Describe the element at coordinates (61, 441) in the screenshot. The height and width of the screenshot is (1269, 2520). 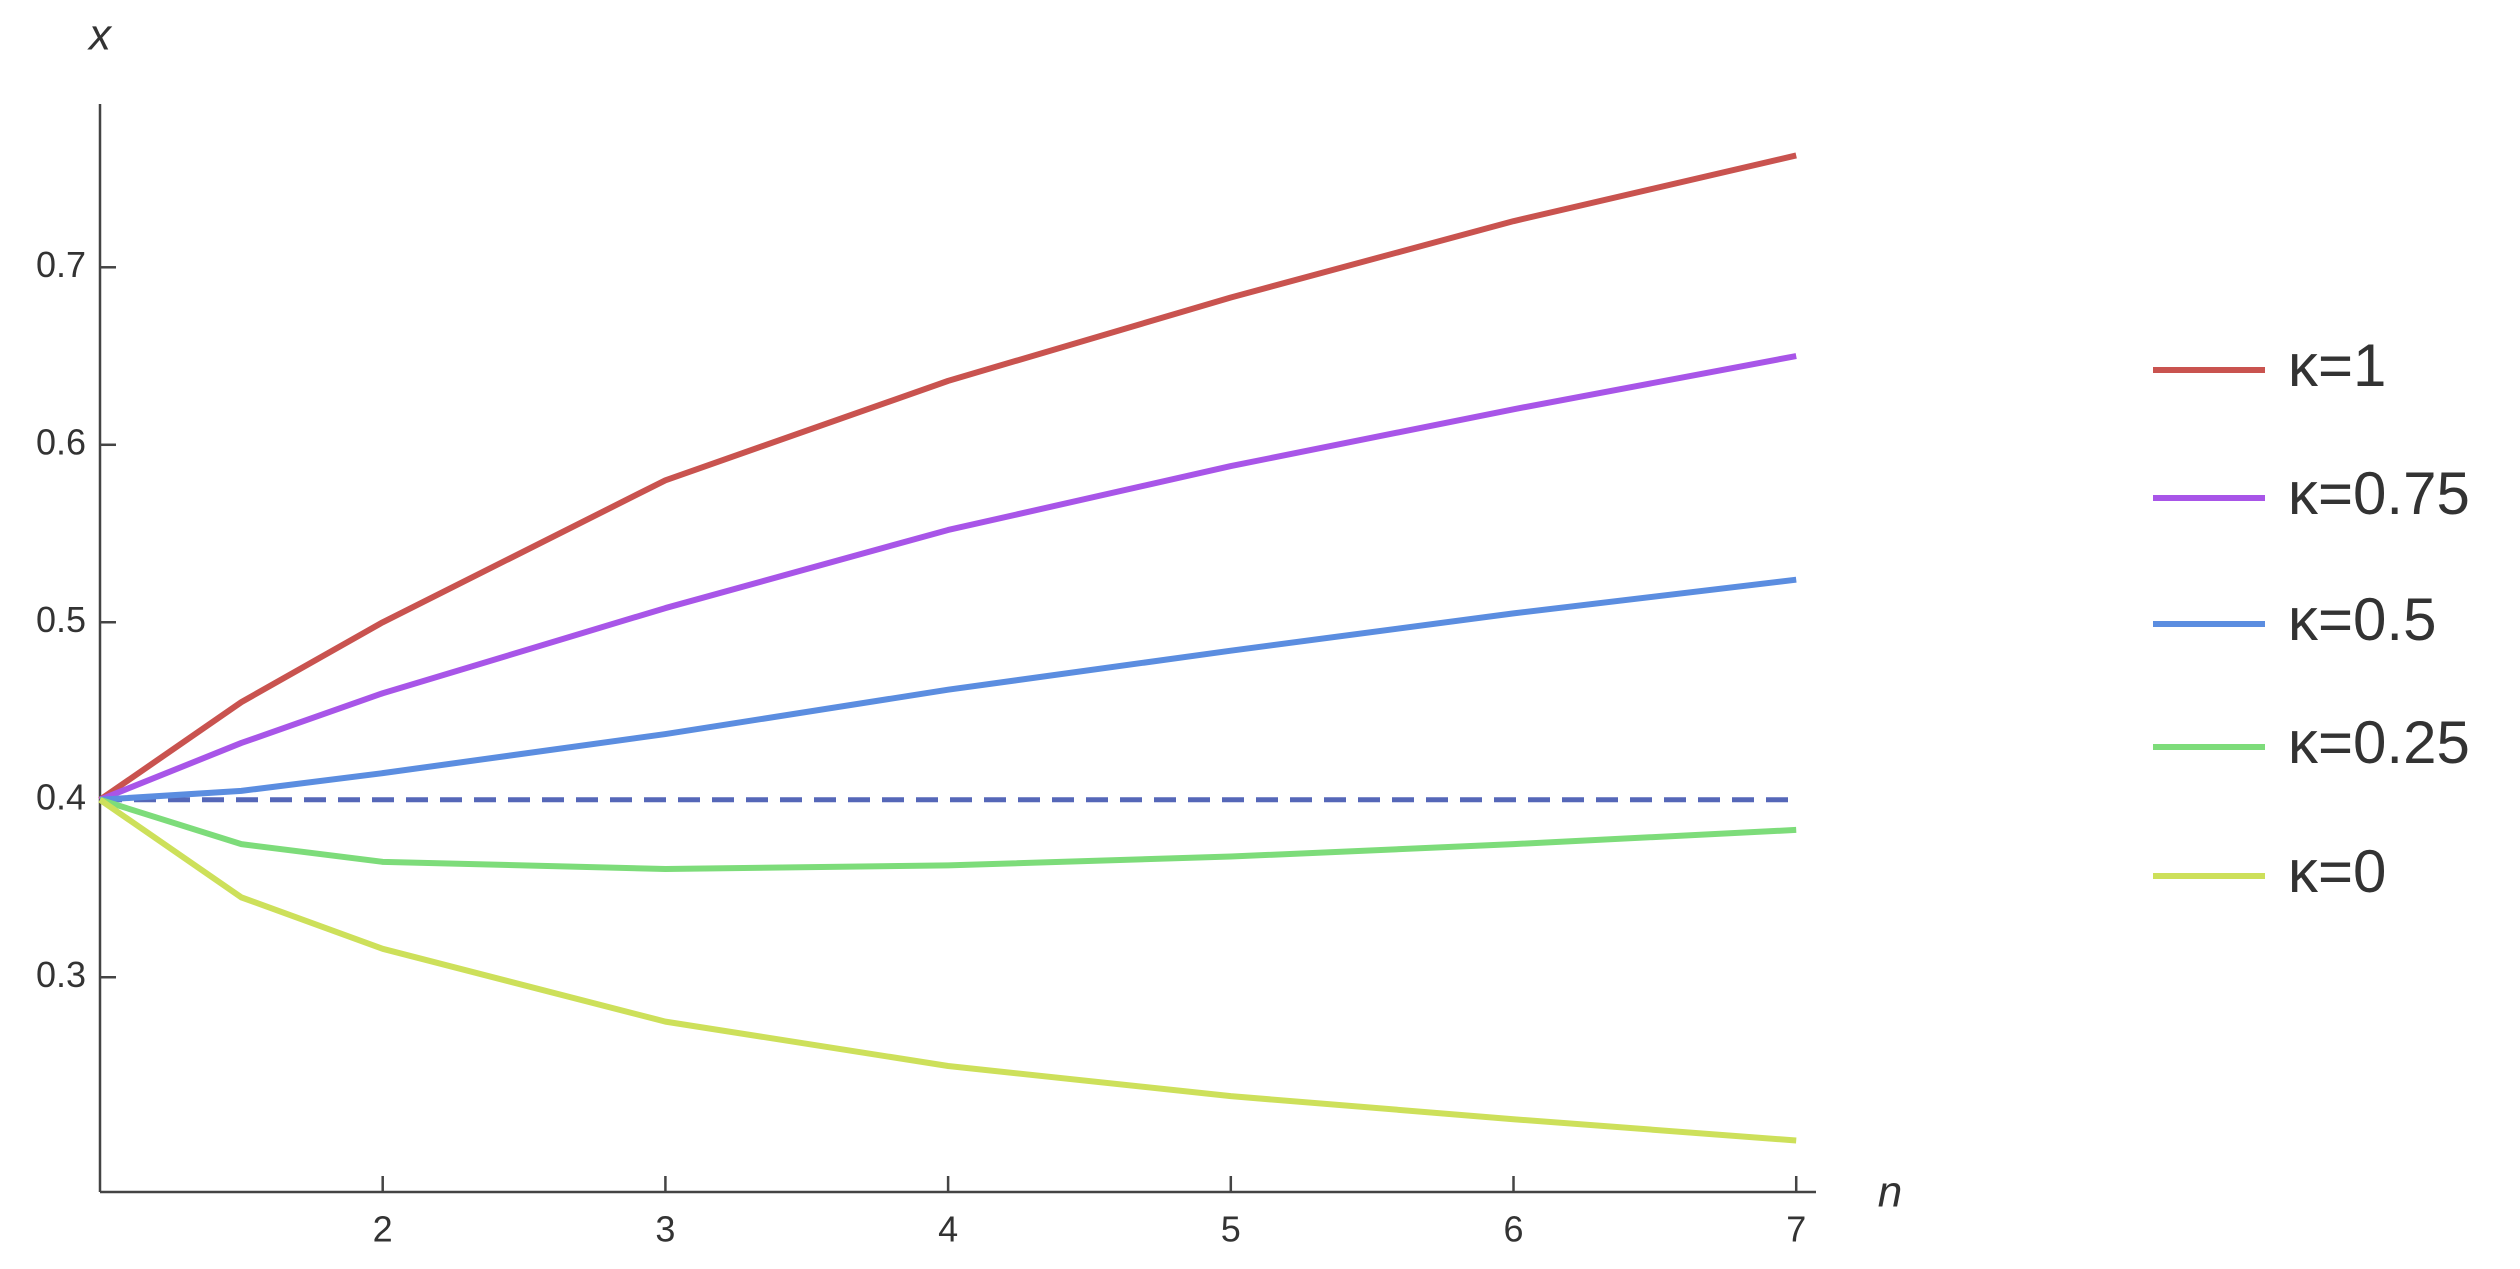
I see `y-tick-label: 0.6` at that location.